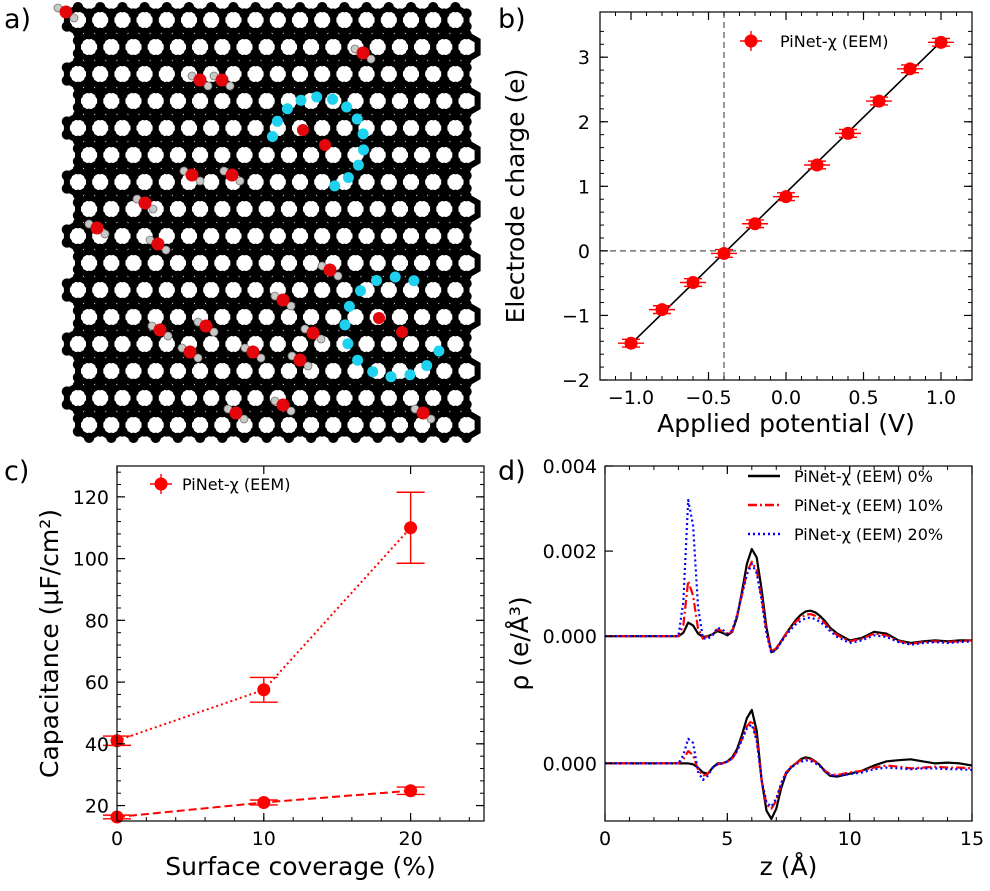 This screenshot has width=990, height=891. What do you see at coordinates (261, 358) in the screenshot?
I see `hydrogen-atom` at bounding box center [261, 358].